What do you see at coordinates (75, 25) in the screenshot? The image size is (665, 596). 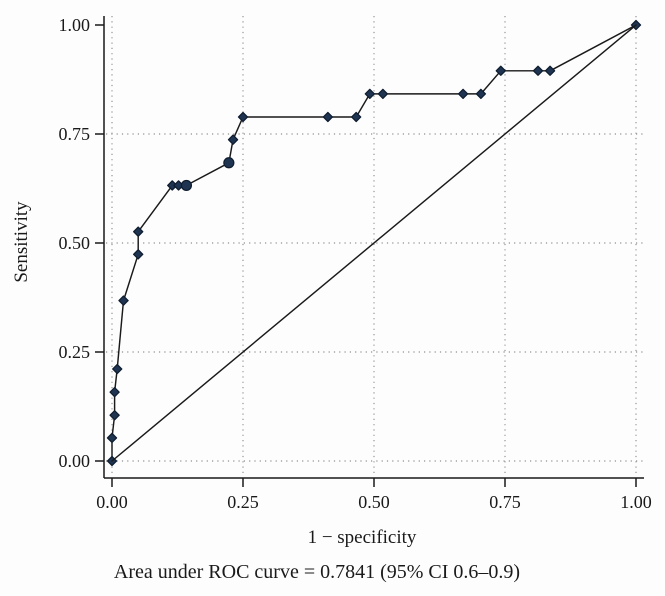 I see `y-tick-label: 1.00` at bounding box center [75, 25].